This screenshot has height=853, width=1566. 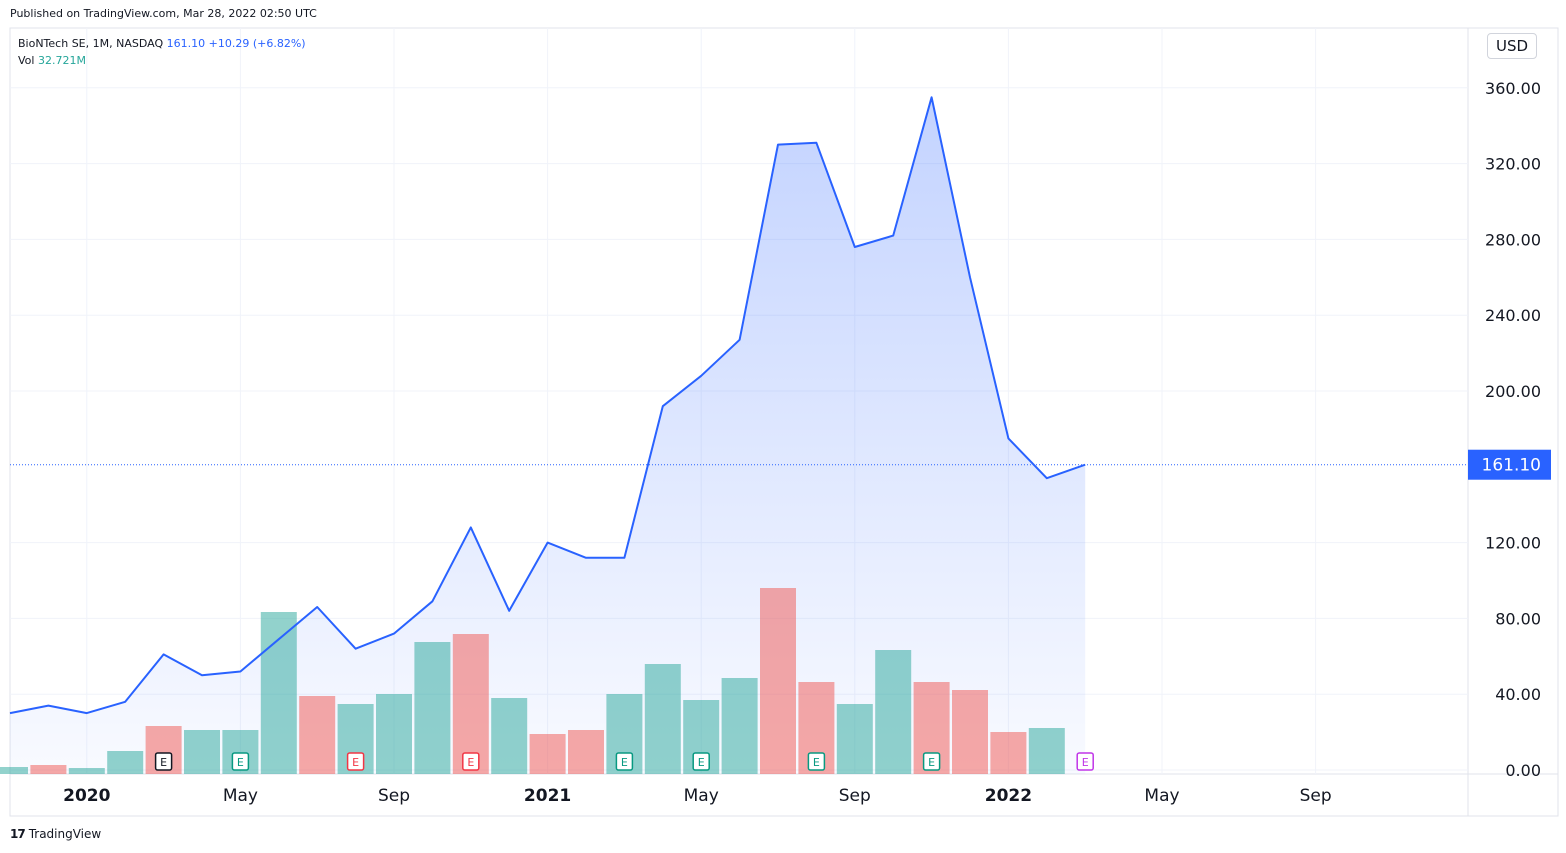 What do you see at coordinates (1513, 391) in the screenshot?
I see `y-tick-label: 200.00` at bounding box center [1513, 391].